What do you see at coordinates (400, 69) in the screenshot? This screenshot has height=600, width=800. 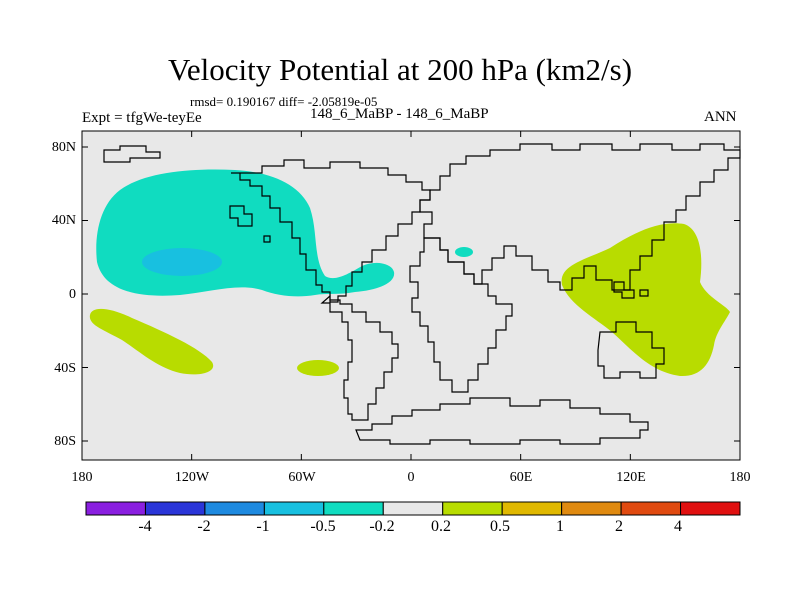 I see `map-title: Velocity Potential at 200 hPa (km2/s)` at bounding box center [400, 69].